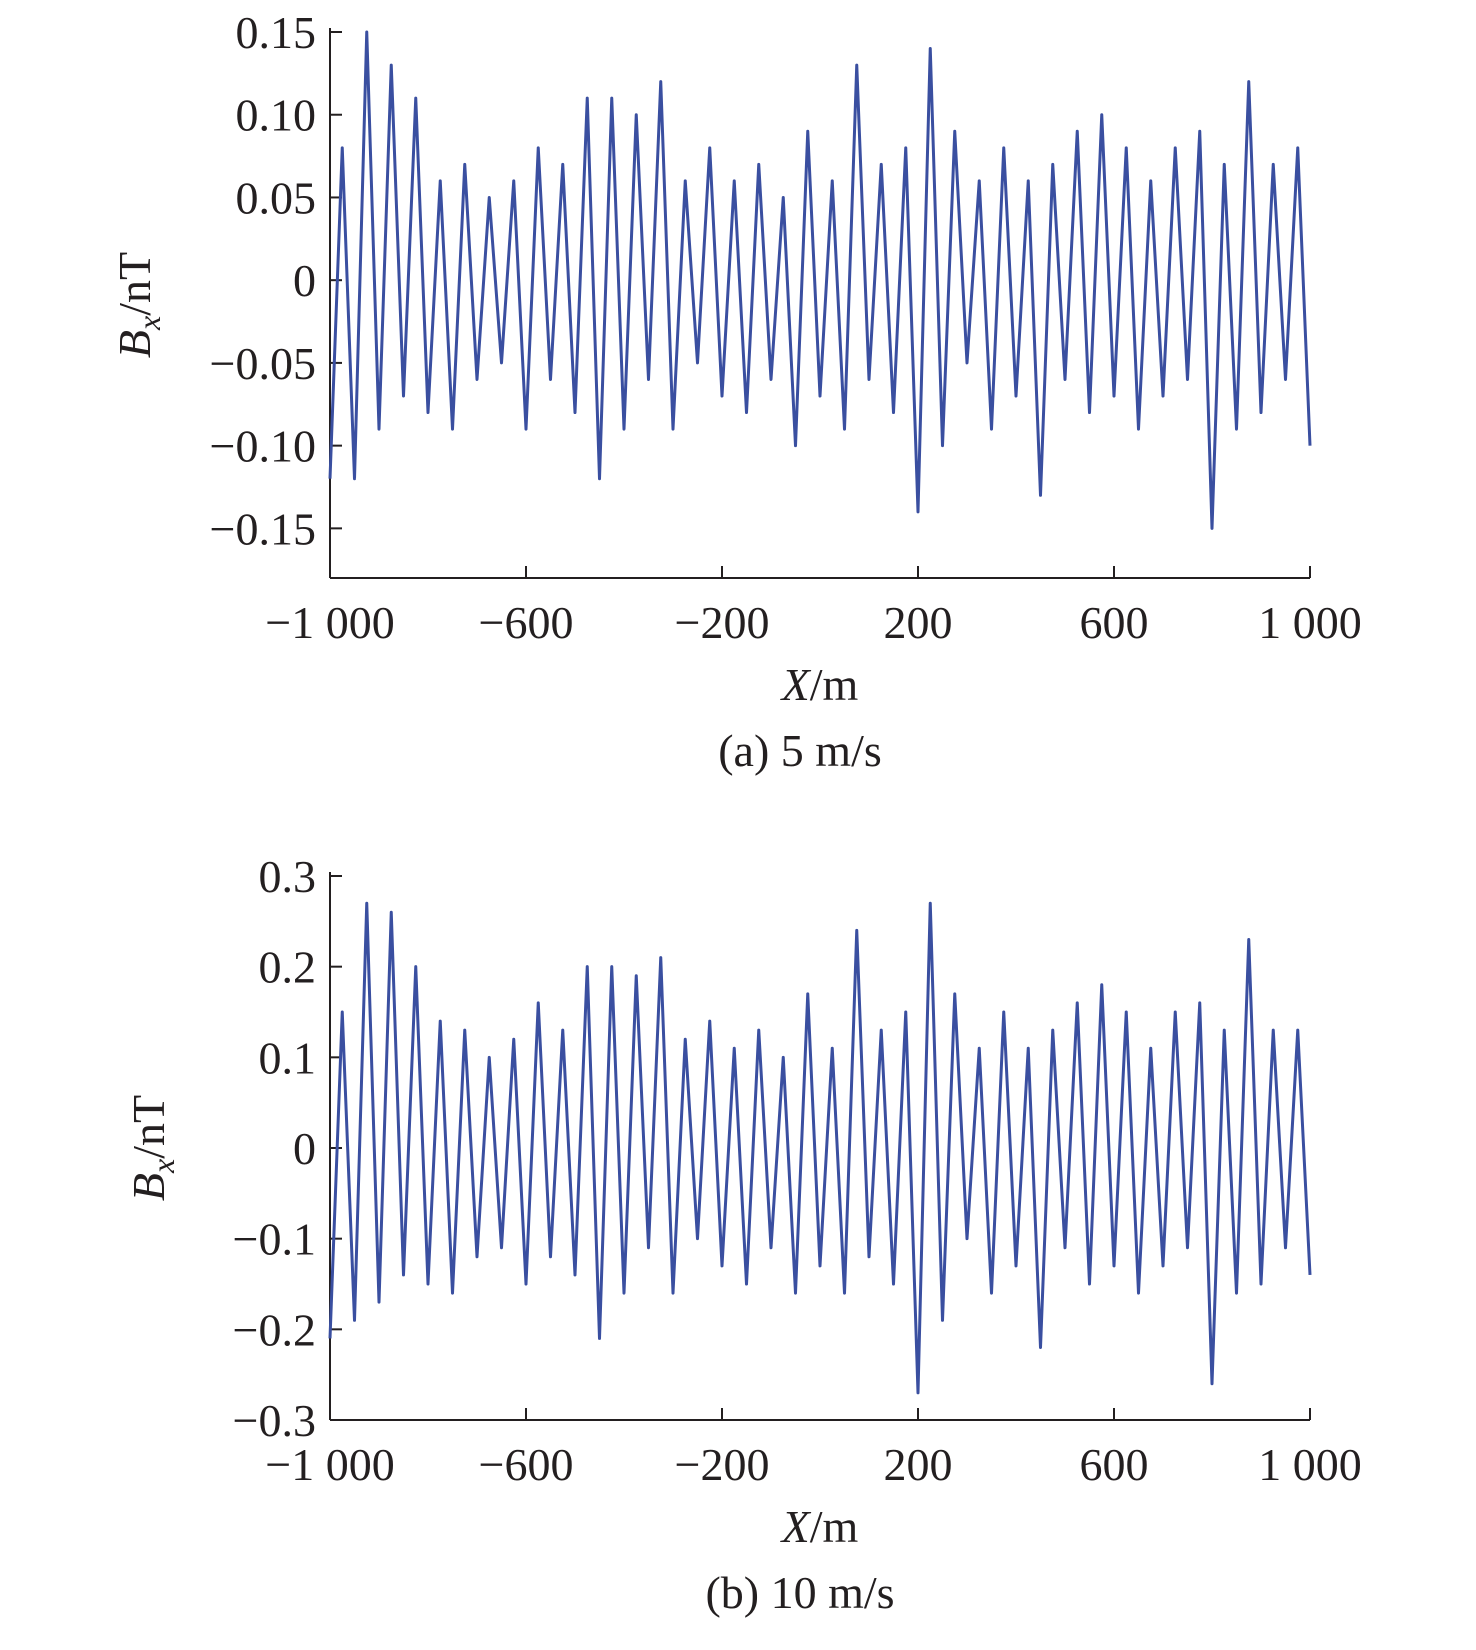 This screenshot has width=1476, height=1650. I want to click on y-tick-label: −0.05, so click(263, 363).